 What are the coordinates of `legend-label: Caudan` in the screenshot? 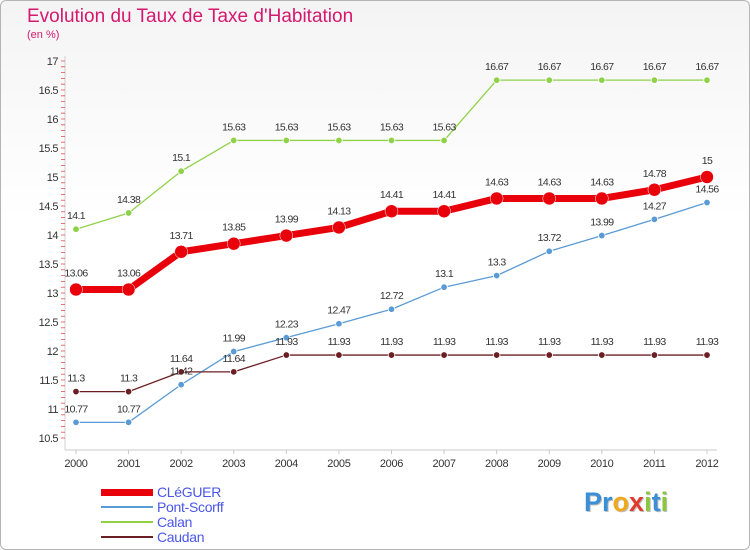 It's located at (181, 537).